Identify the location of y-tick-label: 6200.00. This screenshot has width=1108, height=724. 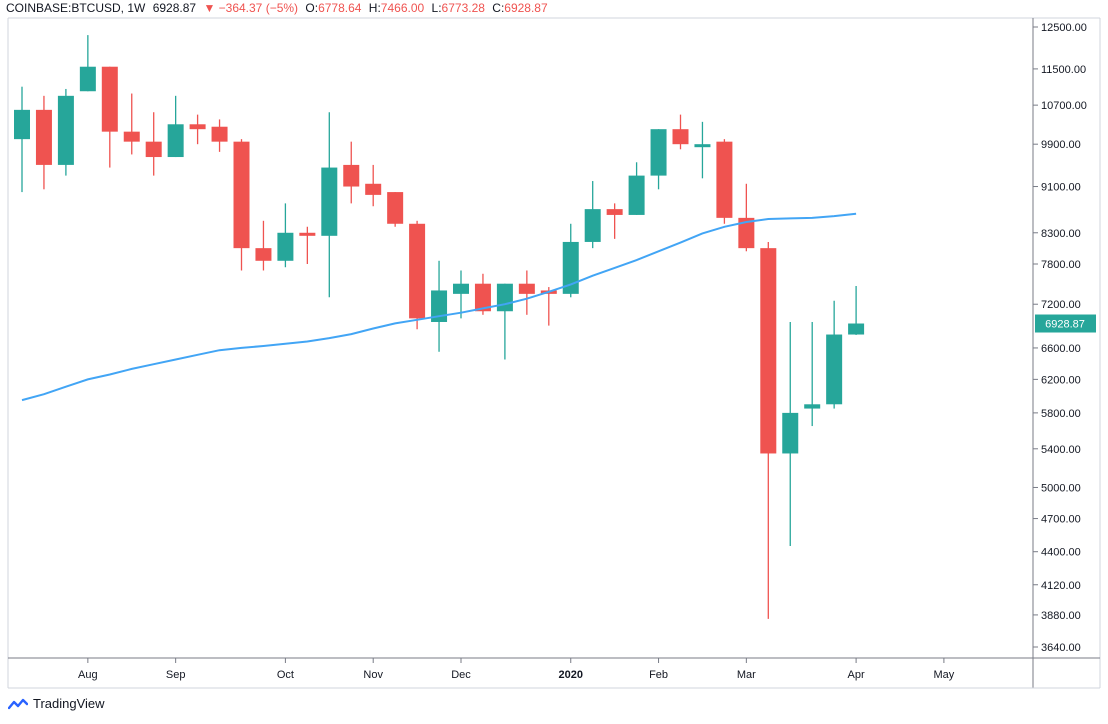
(1061, 380).